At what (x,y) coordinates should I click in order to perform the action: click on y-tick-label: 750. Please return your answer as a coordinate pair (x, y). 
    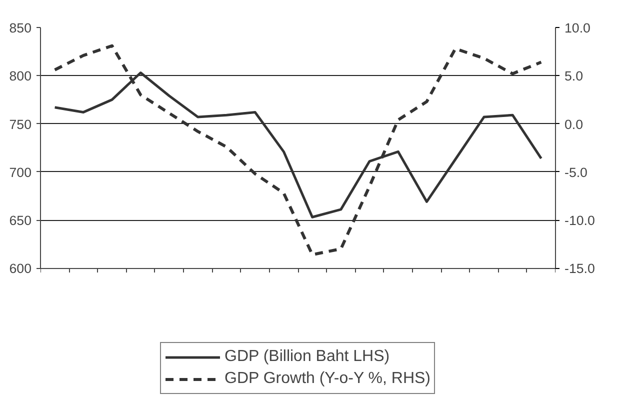
    Looking at the image, I should click on (20, 124).